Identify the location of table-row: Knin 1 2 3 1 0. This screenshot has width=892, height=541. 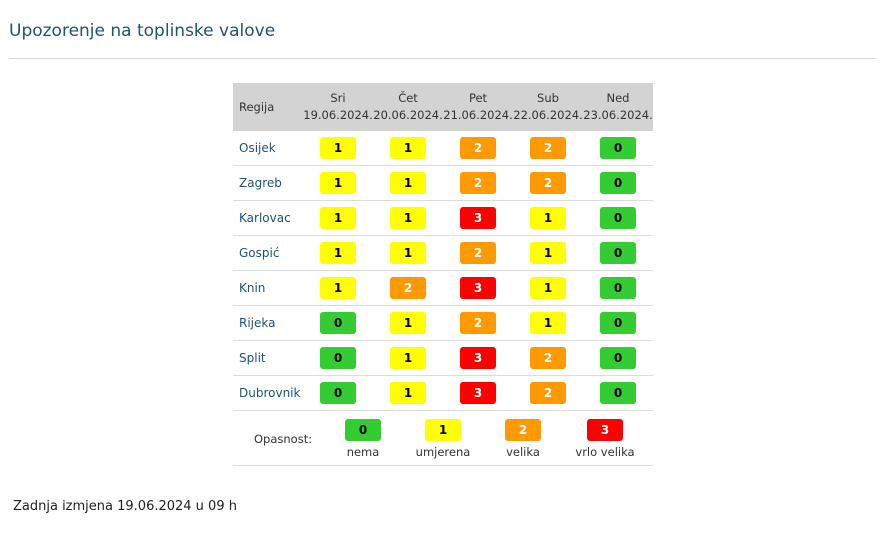
(443, 288).